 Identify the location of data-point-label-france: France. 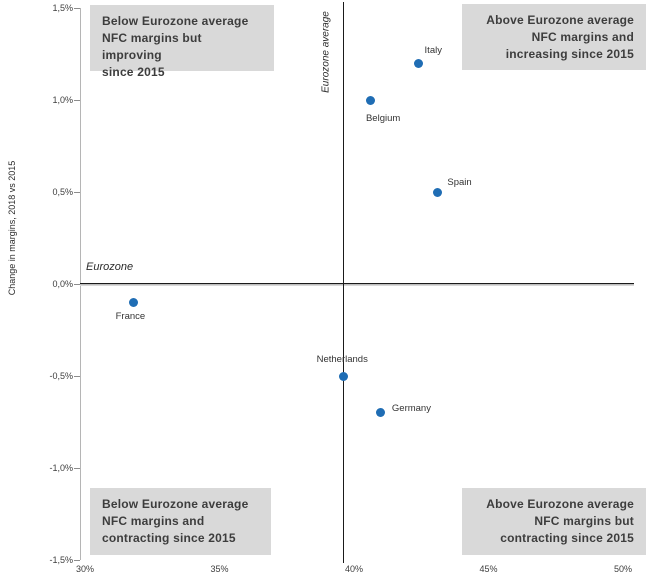
(130, 317).